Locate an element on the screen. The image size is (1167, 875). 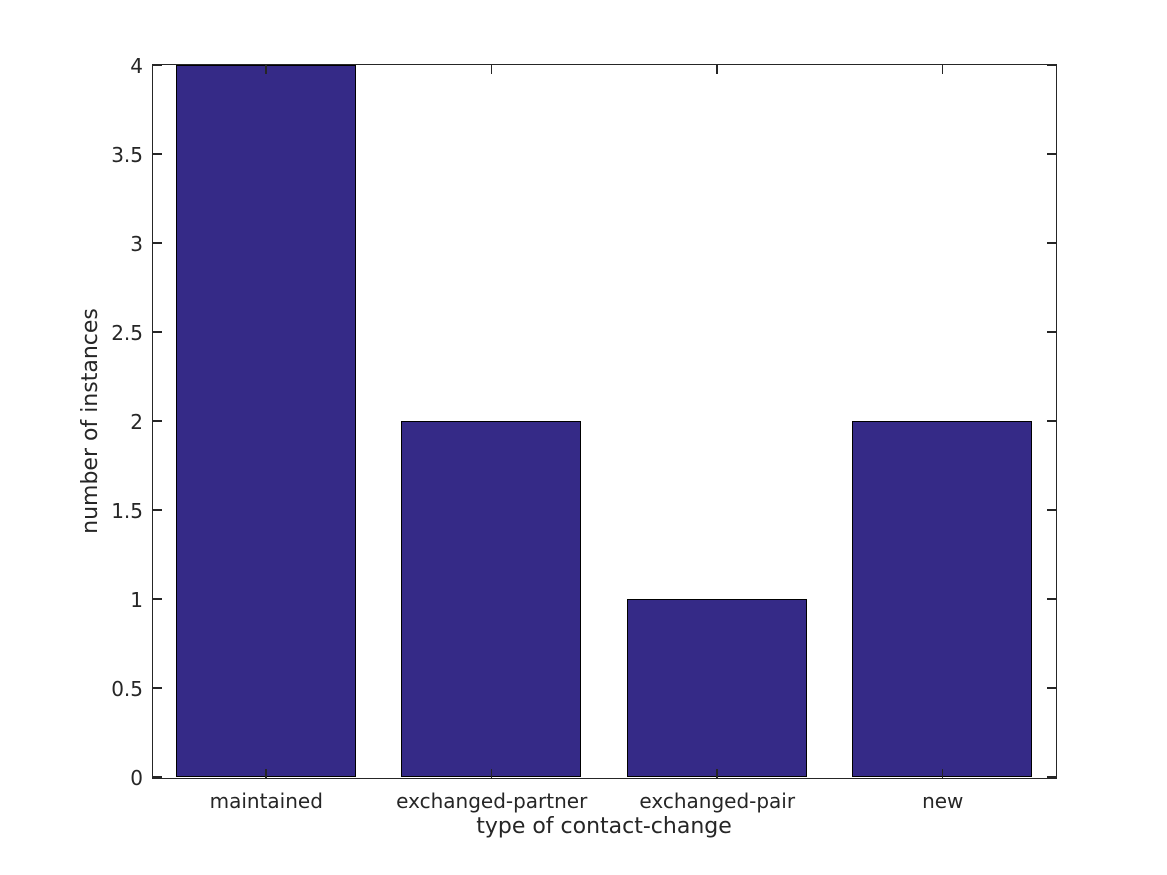
y-tick-label-4: 4 is located at coordinates (136, 65).